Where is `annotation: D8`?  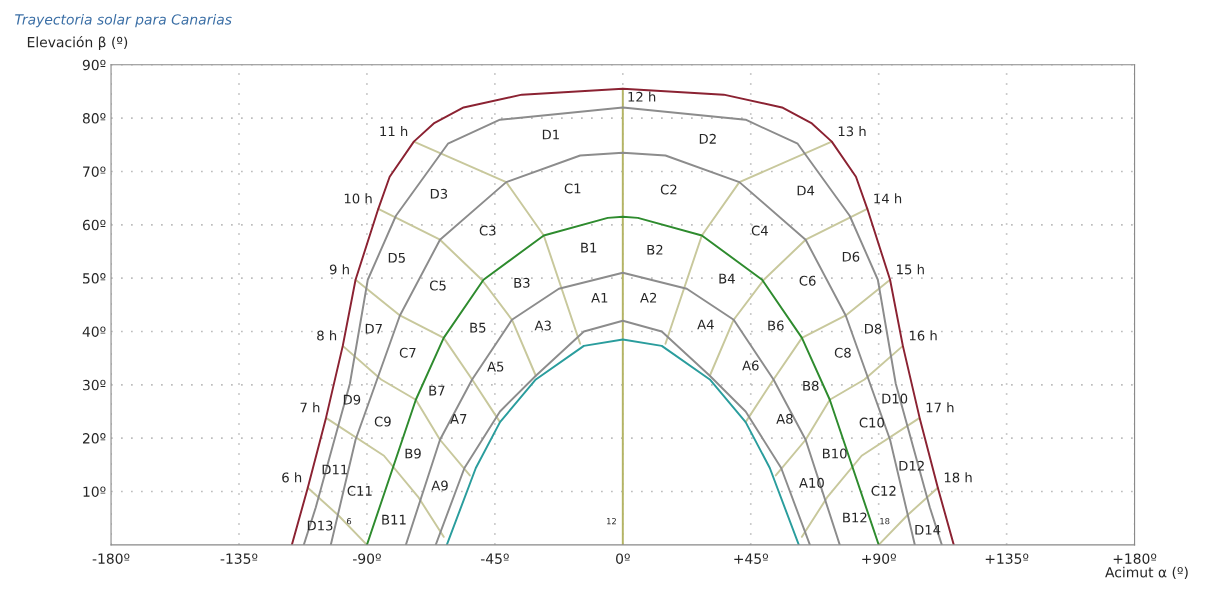
annotation: D8 is located at coordinates (873, 328).